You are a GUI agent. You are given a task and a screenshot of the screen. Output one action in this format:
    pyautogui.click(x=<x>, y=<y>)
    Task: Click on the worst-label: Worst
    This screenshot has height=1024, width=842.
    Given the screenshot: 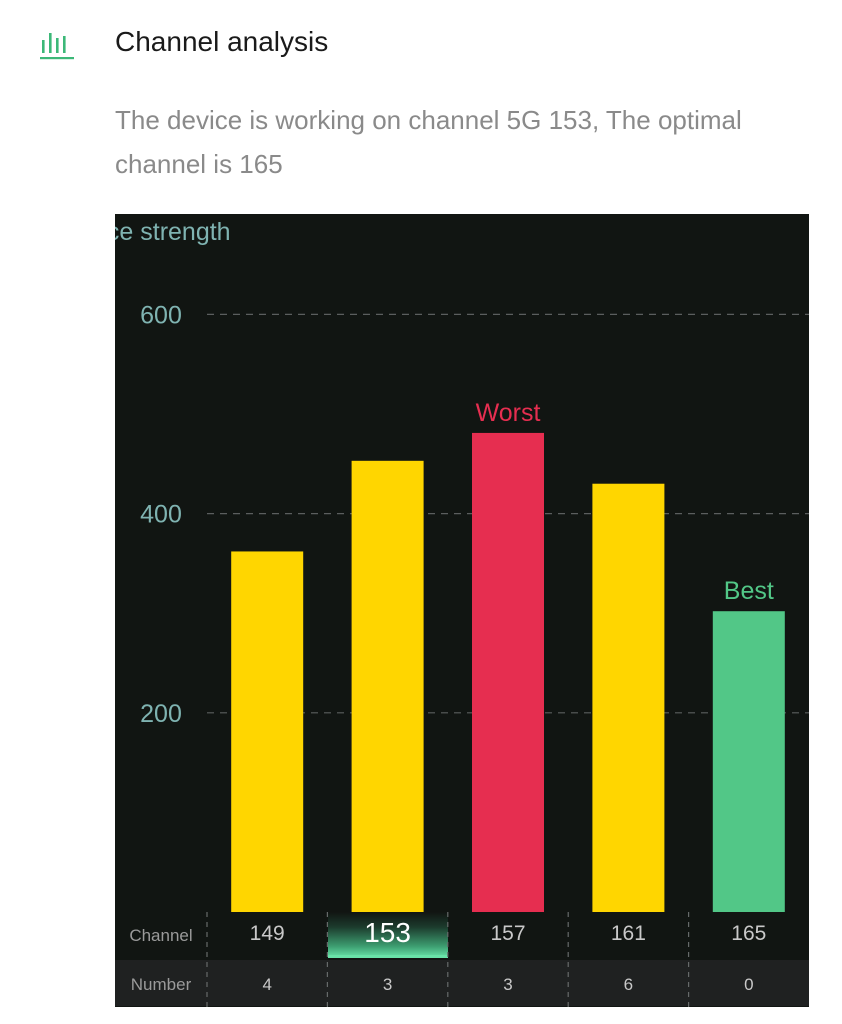 What is the action you would take?
    pyautogui.click(x=508, y=413)
    